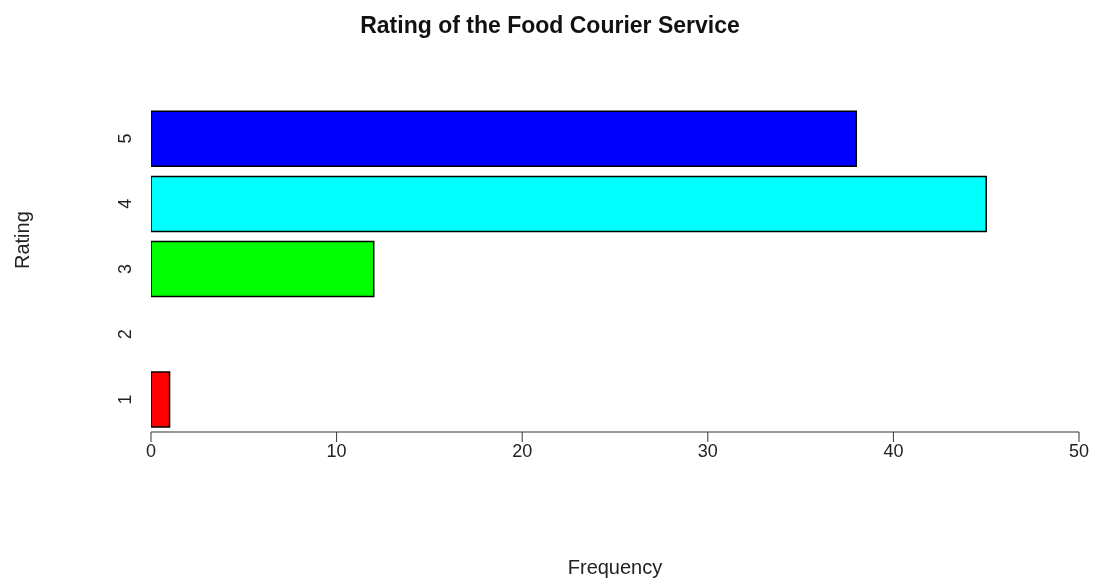 This screenshot has width=1100, height=585. What do you see at coordinates (125, 203) in the screenshot?
I see `y-tick-label: 4` at bounding box center [125, 203].